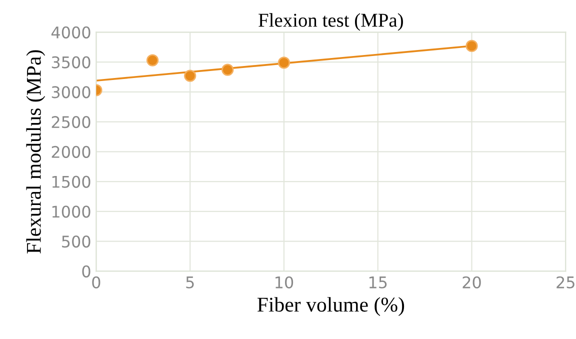  I want to click on y-tick-label: 2000, so click(71, 152).